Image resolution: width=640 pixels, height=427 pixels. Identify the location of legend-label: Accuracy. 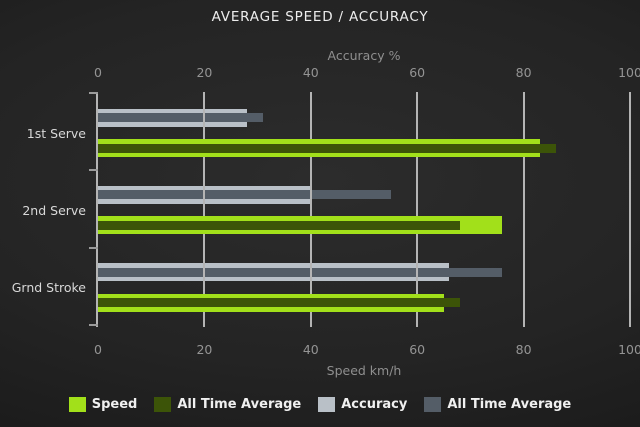
(374, 404).